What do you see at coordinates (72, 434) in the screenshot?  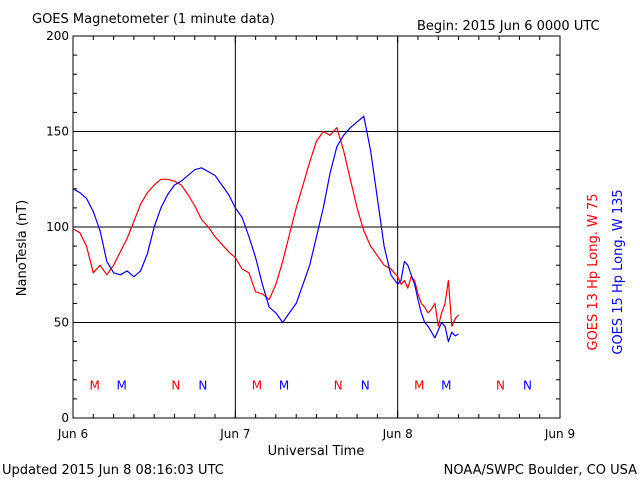 I see `x-tick-label: Jun 6` at bounding box center [72, 434].